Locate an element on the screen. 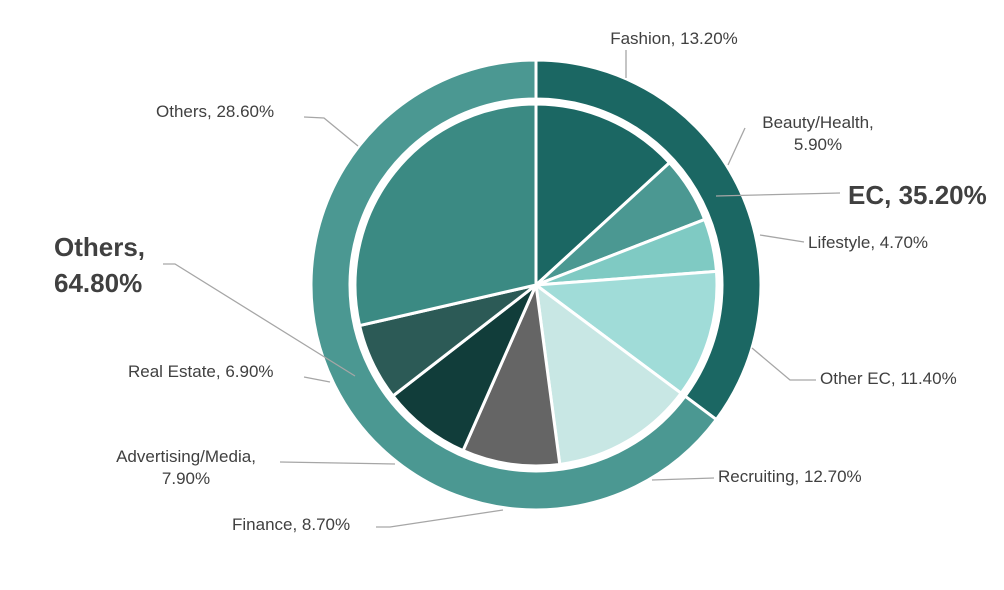  data-label-lifestyle-leader-line is located at coordinates (782, 238).